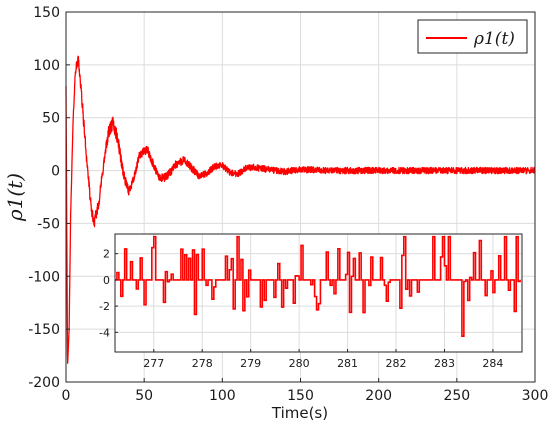 Image resolution: width=550 pixels, height=429 pixels. I want to click on inset-x-tick-label: 277, so click(153, 363).